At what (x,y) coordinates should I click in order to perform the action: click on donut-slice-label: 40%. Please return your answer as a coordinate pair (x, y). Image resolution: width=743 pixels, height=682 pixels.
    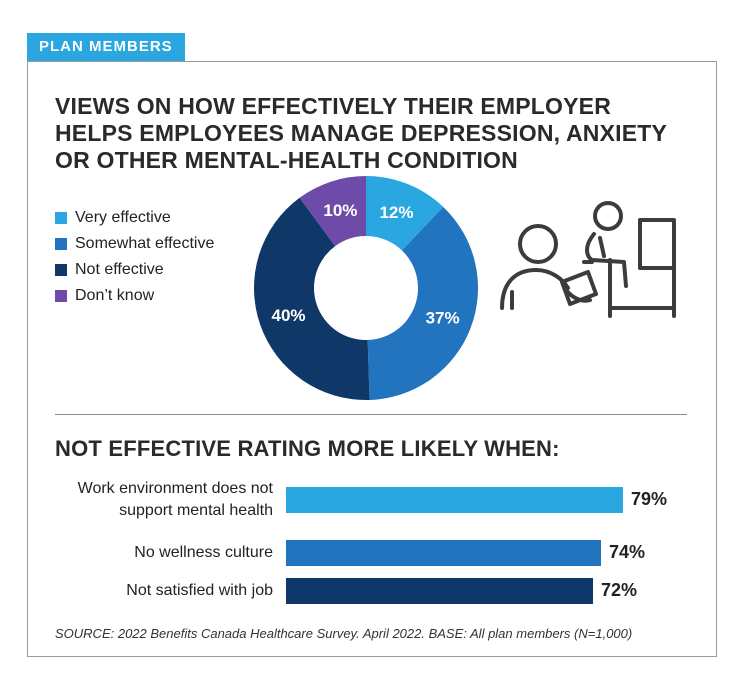
    Looking at the image, I should click on (288, 315).